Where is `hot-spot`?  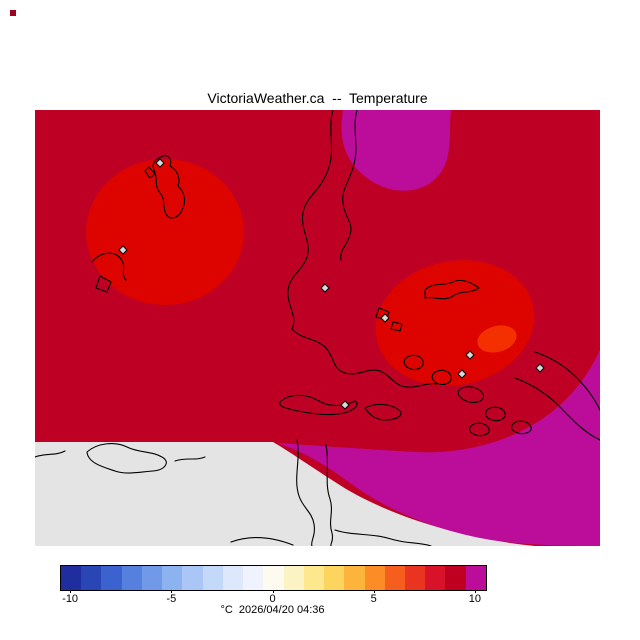
hot-spot is located at coordinates (497, 339).